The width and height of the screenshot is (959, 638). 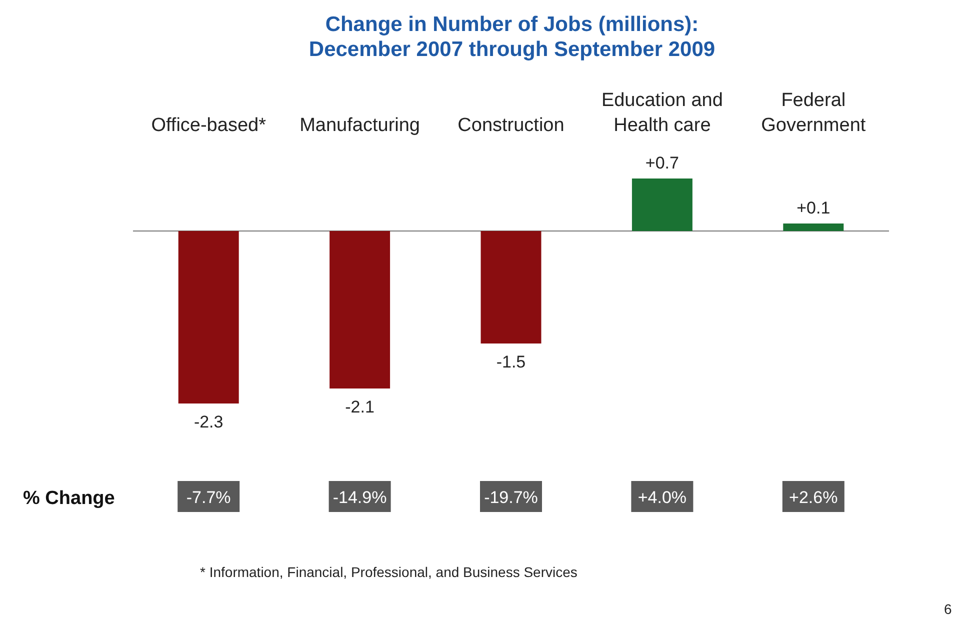 I want to click on x-tick-label: Manufacturing, so click(x=360, y=125).